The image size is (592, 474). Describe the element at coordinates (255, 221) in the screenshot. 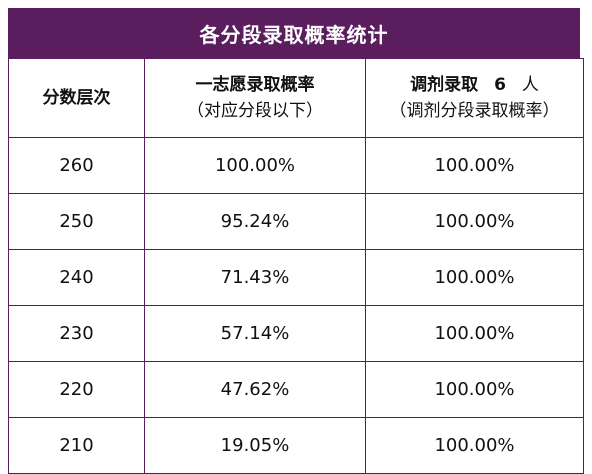

I see `cell-first-choice: 95.24%` at that location.